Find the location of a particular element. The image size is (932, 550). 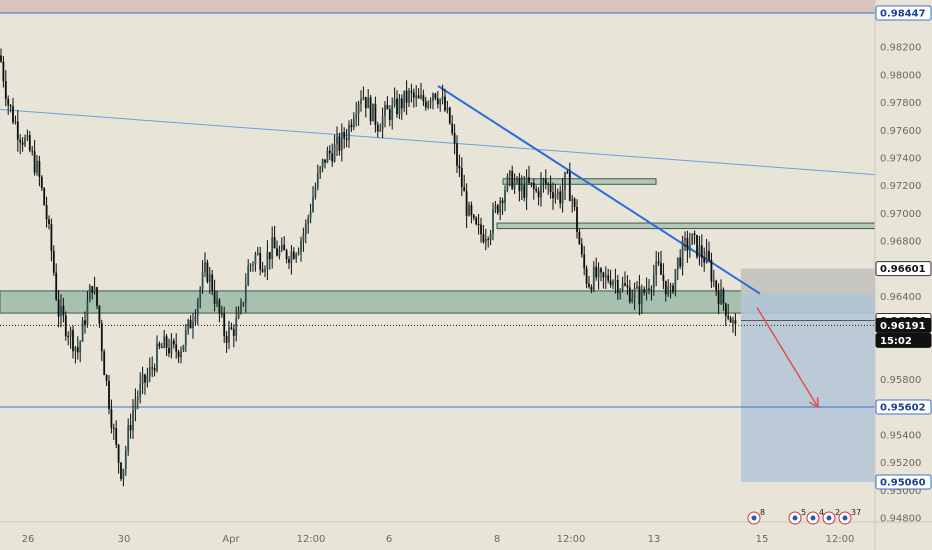

price-tag-label: 0.95060 is located at coordinates (903, 483).